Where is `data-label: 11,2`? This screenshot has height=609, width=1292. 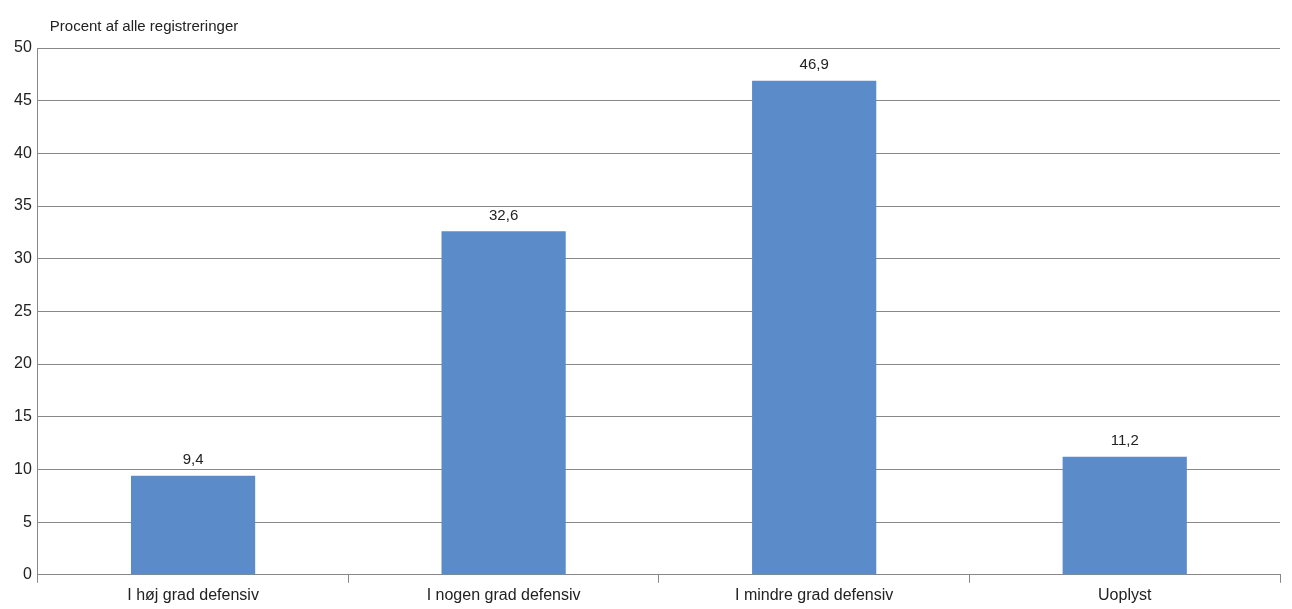
data-label: 11,2 is located at coordinates (1124, 440).